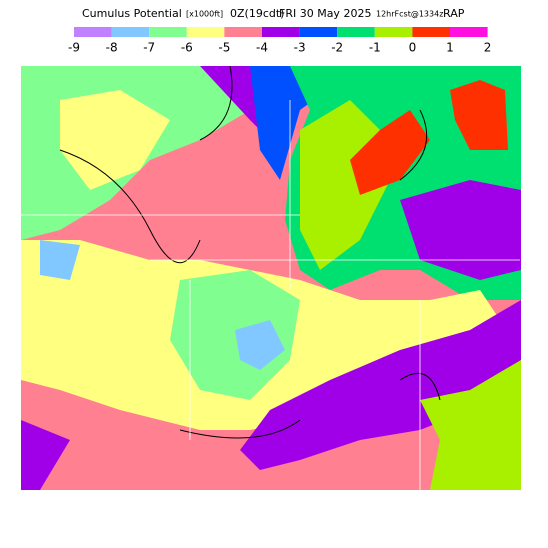  What do you see at coordinates (112, 48) in the screenshot?
I see `legend-label: -8` at bounding box center [112, 48].